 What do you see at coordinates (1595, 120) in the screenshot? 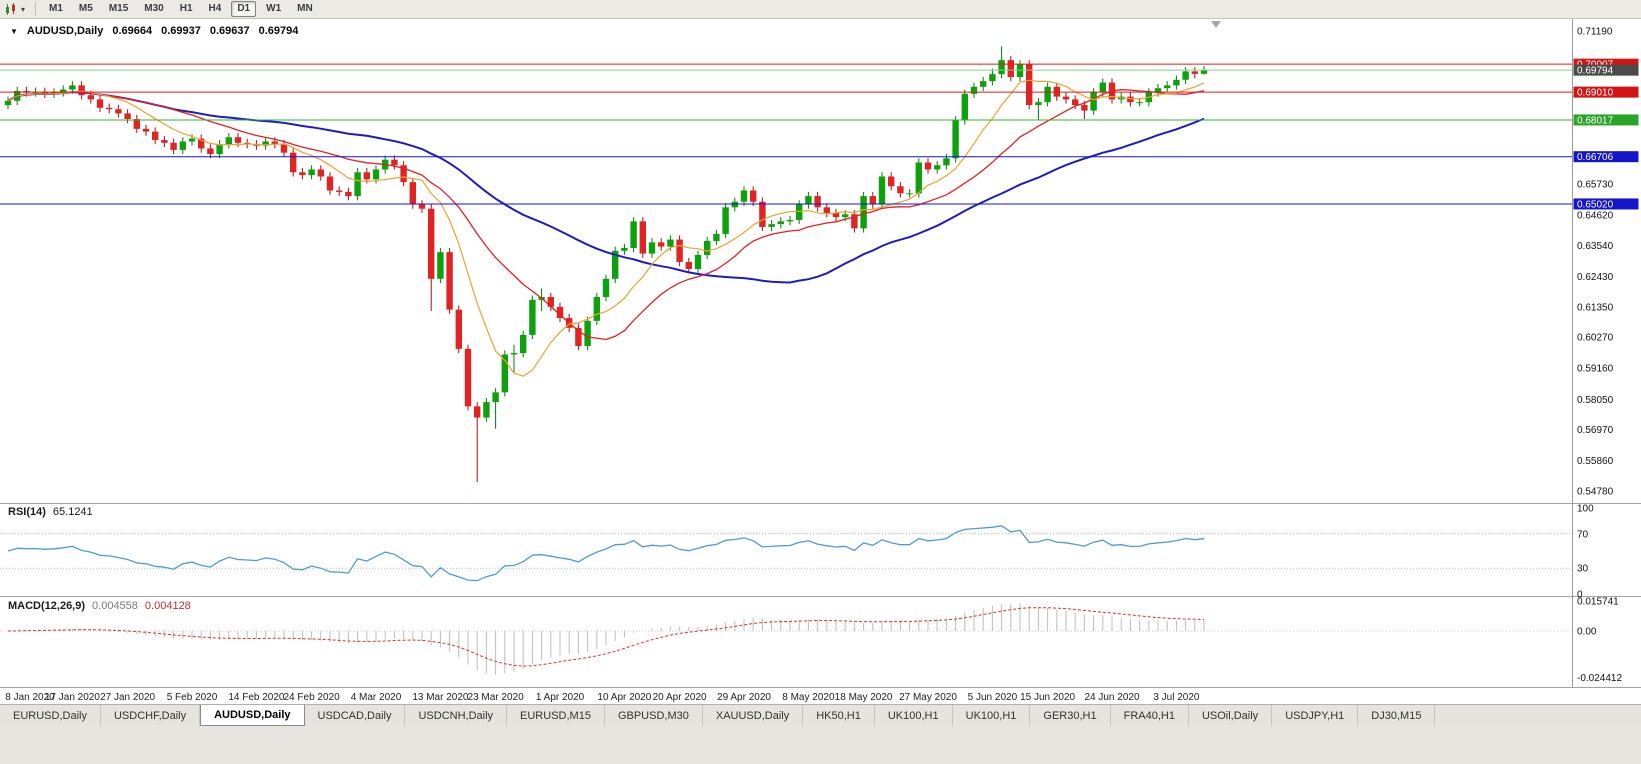
I see `svg-text: 0.68017` at bounding box center [1595, 120].